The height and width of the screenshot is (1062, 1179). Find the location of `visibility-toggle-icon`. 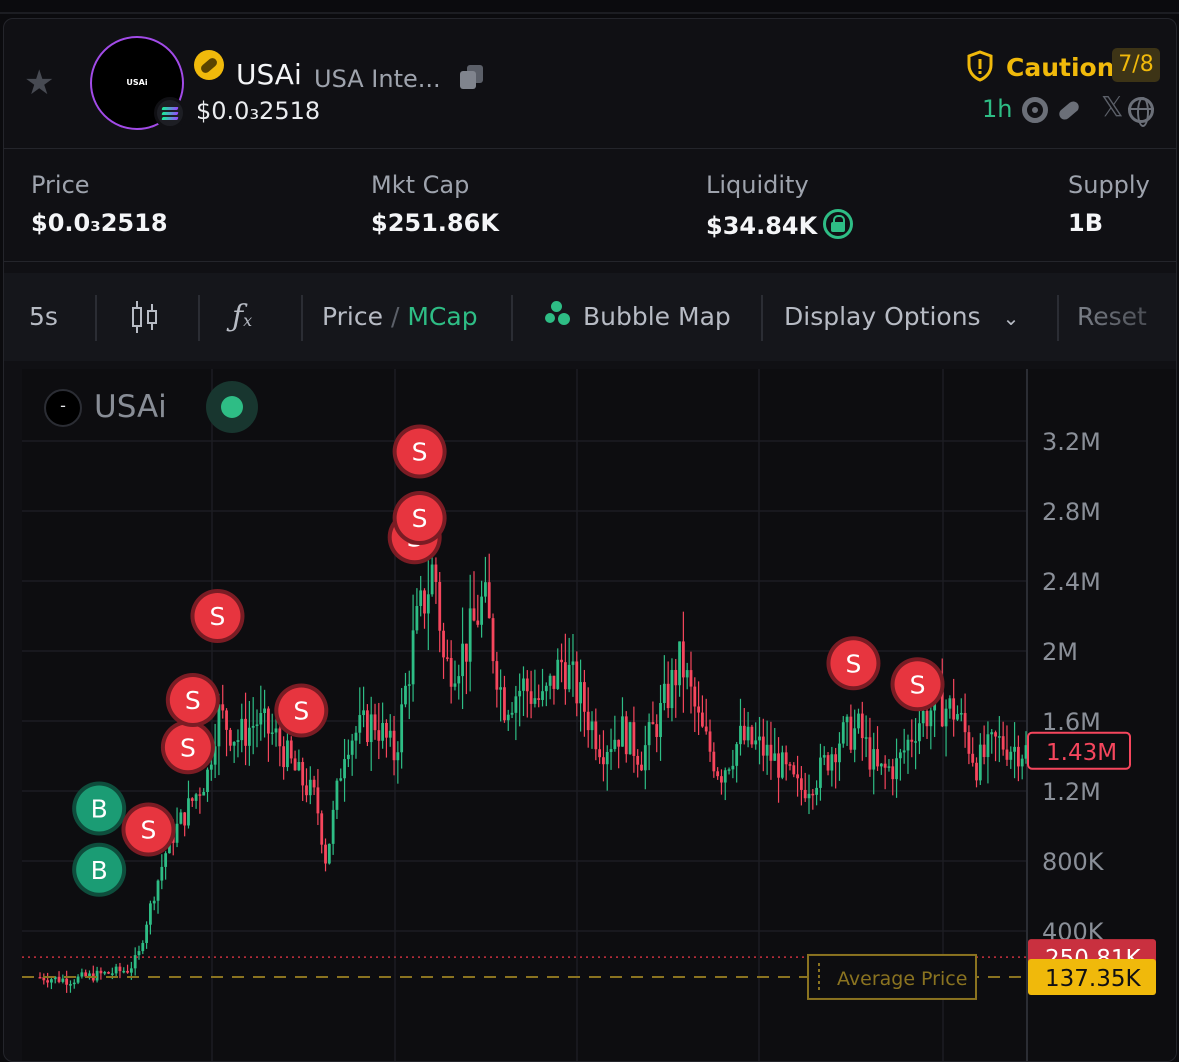

visibility-toggle-icon is located at coordinates (232, 407).